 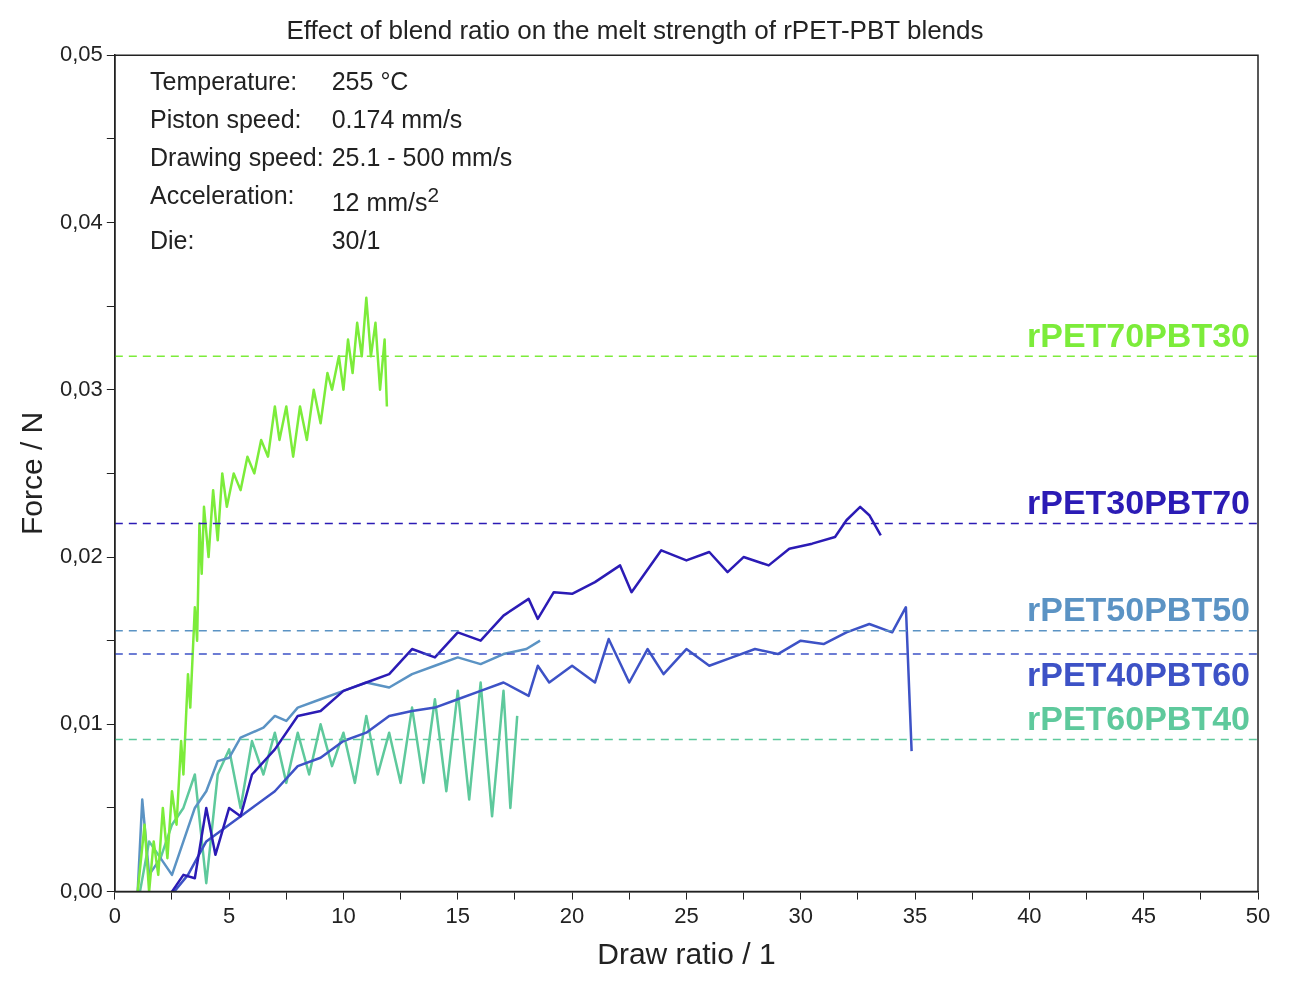 I want to click on y-tick-label: 0,01, so click(x=81, y=723).